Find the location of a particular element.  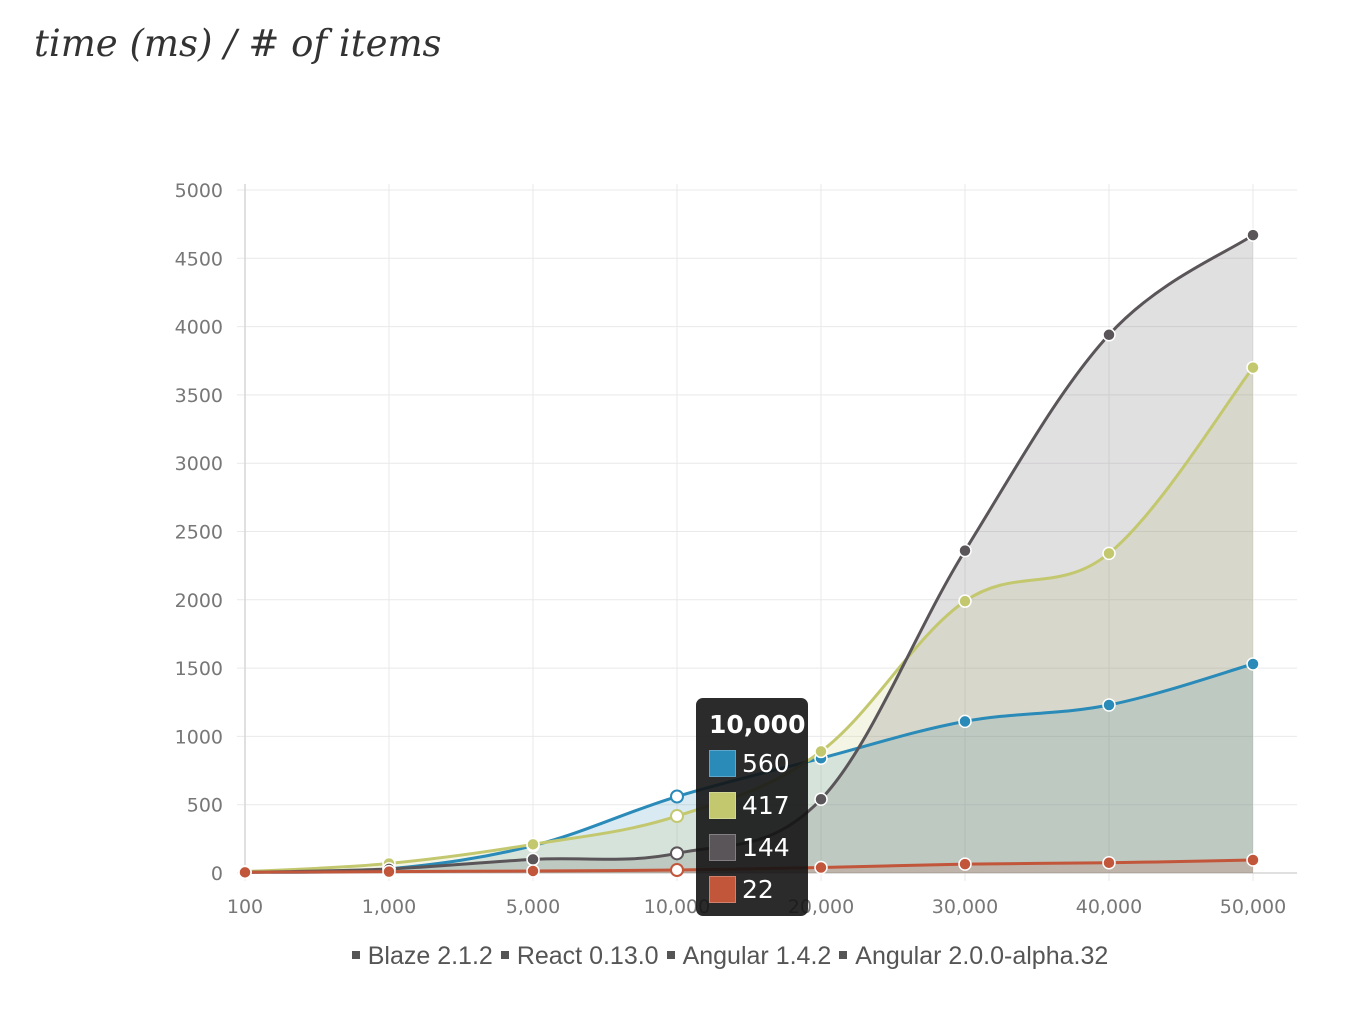

y-tick-label: 1000 is located at coordinates (199, 737).